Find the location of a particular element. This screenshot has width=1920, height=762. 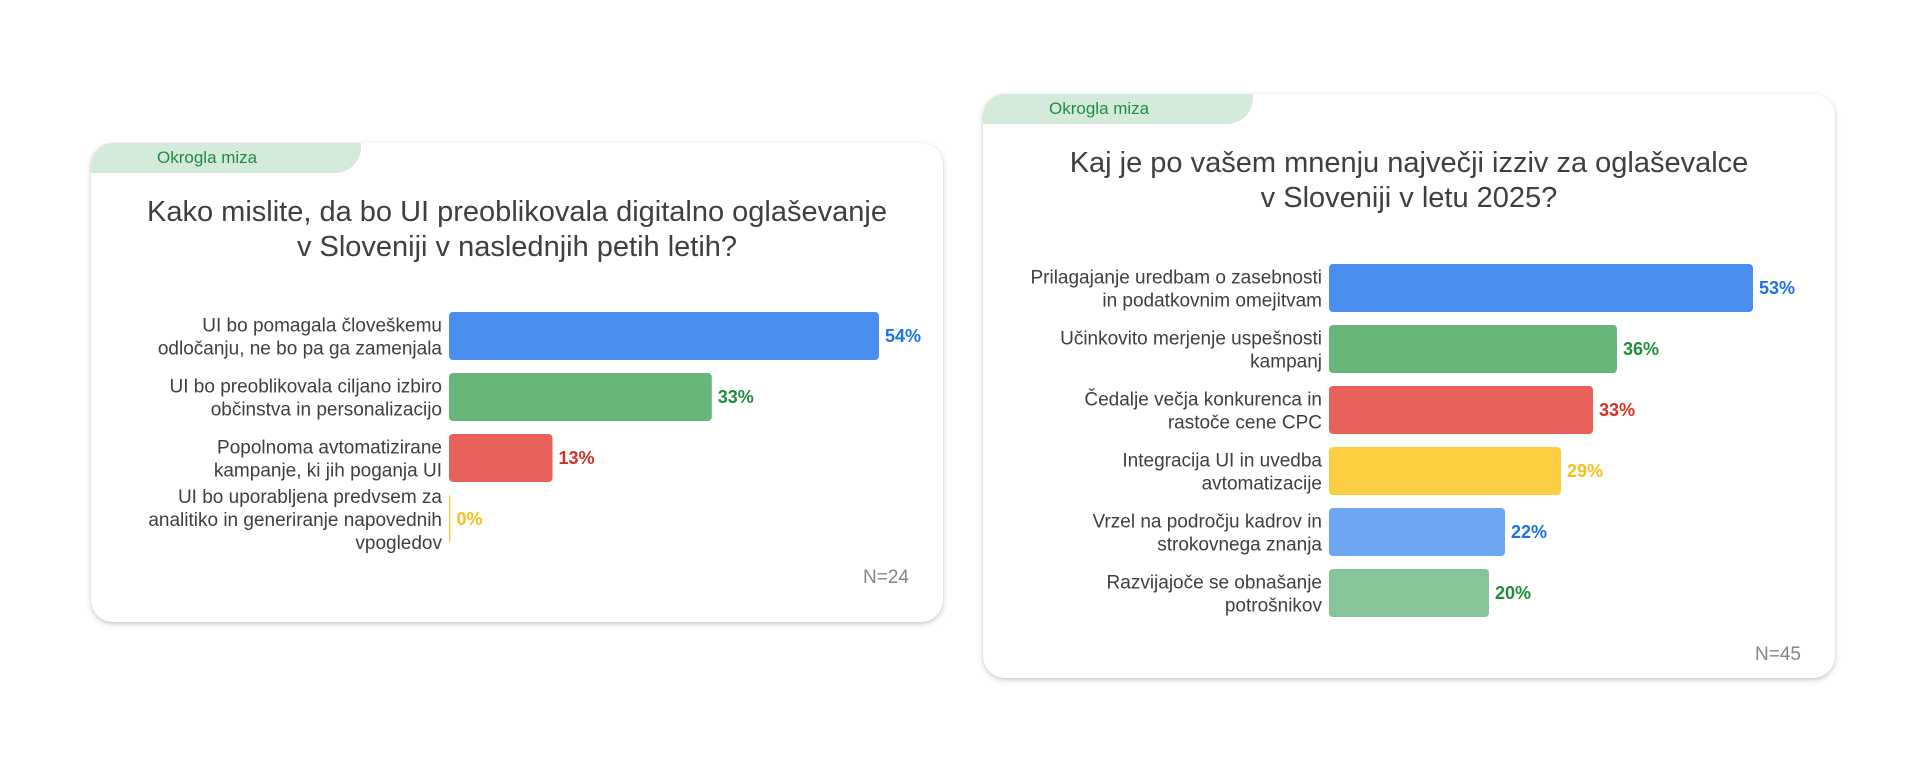

category-label-line: kampanje, ki jih poganja UI is located at coordinates (328, 471).